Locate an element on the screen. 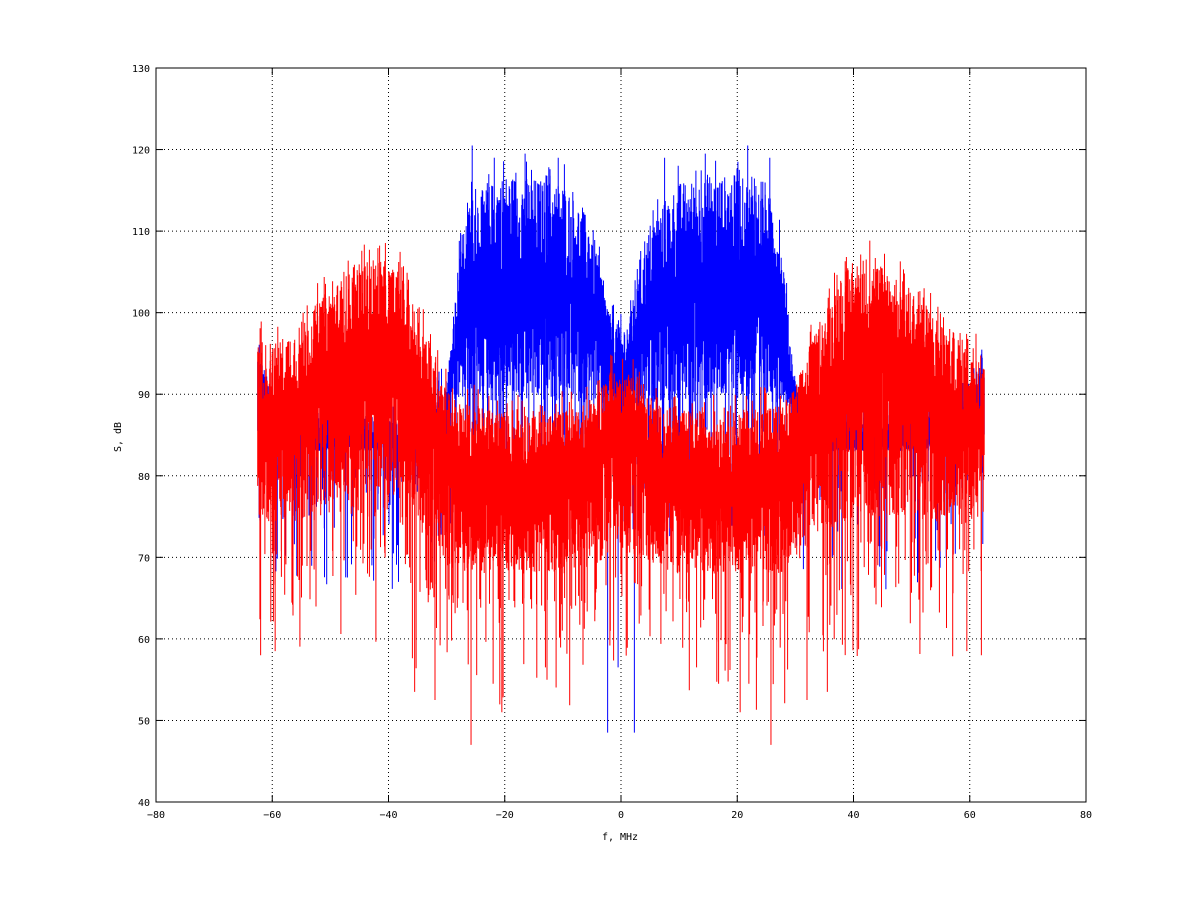 This screenshot has height=901, width=1200. x-tick-label: −60 is located at coordinates (272, 815).